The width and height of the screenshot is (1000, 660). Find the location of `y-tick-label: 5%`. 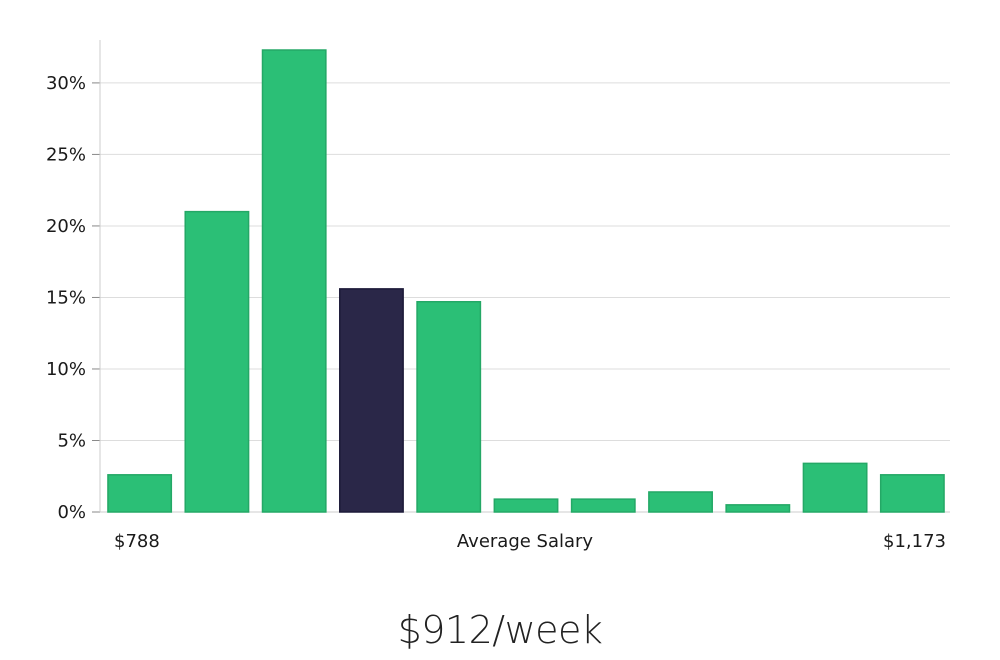

y-tick-label: 5% is located at coordinates (71, 440).